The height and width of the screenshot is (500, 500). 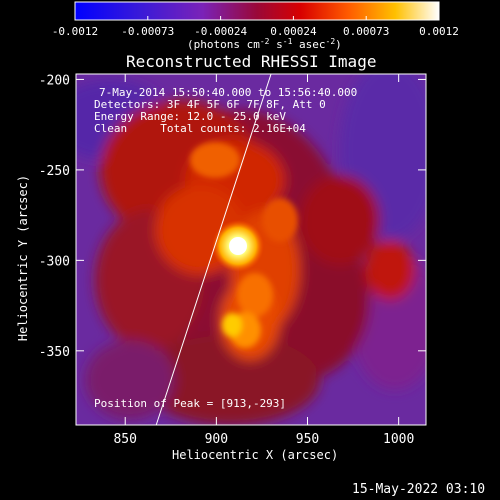 What do you see at coordinates (439, 31) in the screenshot?
I see `colorbar-tick-label: 0.0012` at bounding box center [439, 31].